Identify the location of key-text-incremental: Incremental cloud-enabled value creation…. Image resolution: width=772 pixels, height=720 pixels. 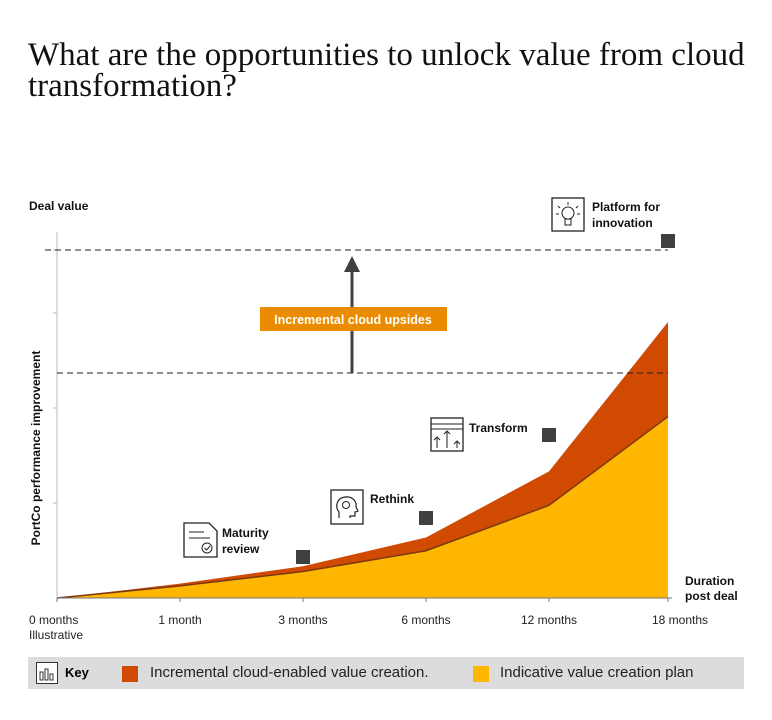
(289, 672).